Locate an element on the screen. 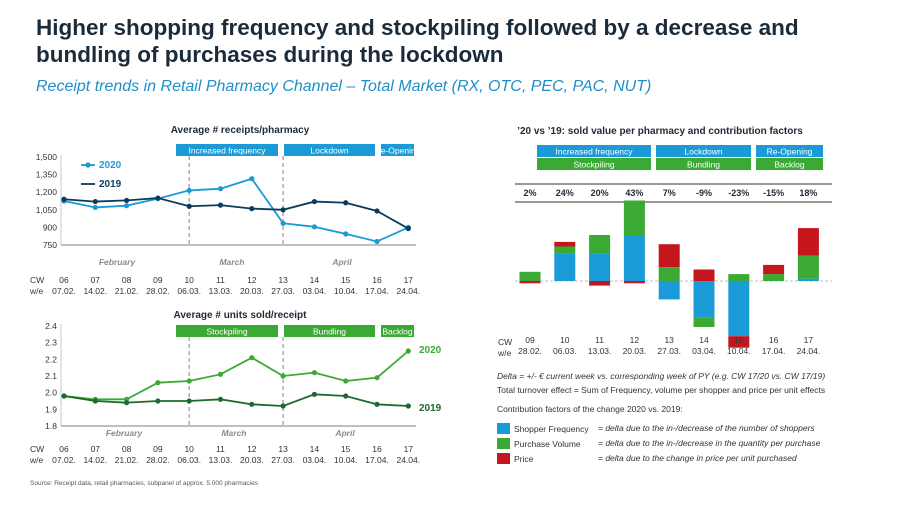  y-tick-label: 2.4 is located at coordinates (51, 326).